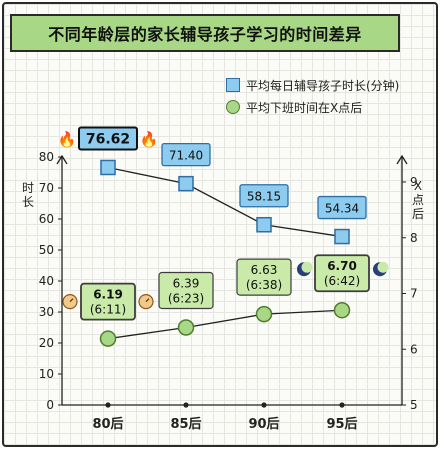 The image size is (444, 453). I want to click on chart-title: 不同年龄层的家长辅导孩子学习的时间差异, so click(205, 34).